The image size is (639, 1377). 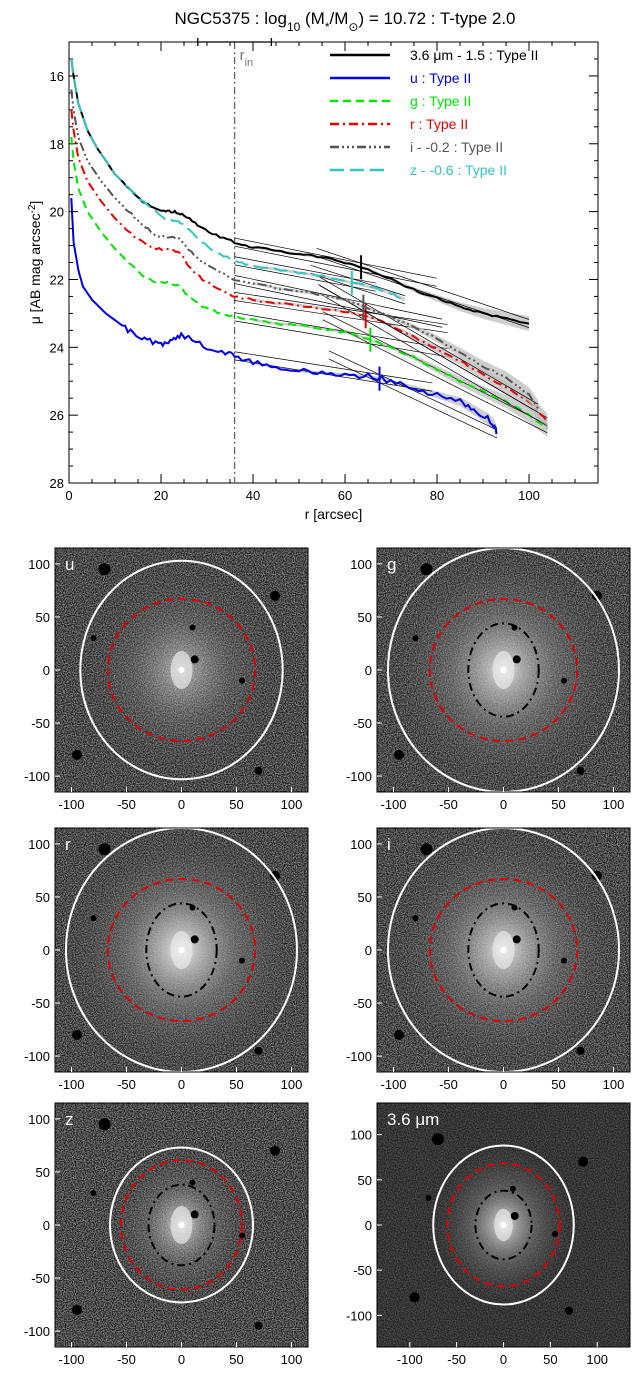 I want to click on inner-ellipse-3.6, so click(x=503, y=1225).